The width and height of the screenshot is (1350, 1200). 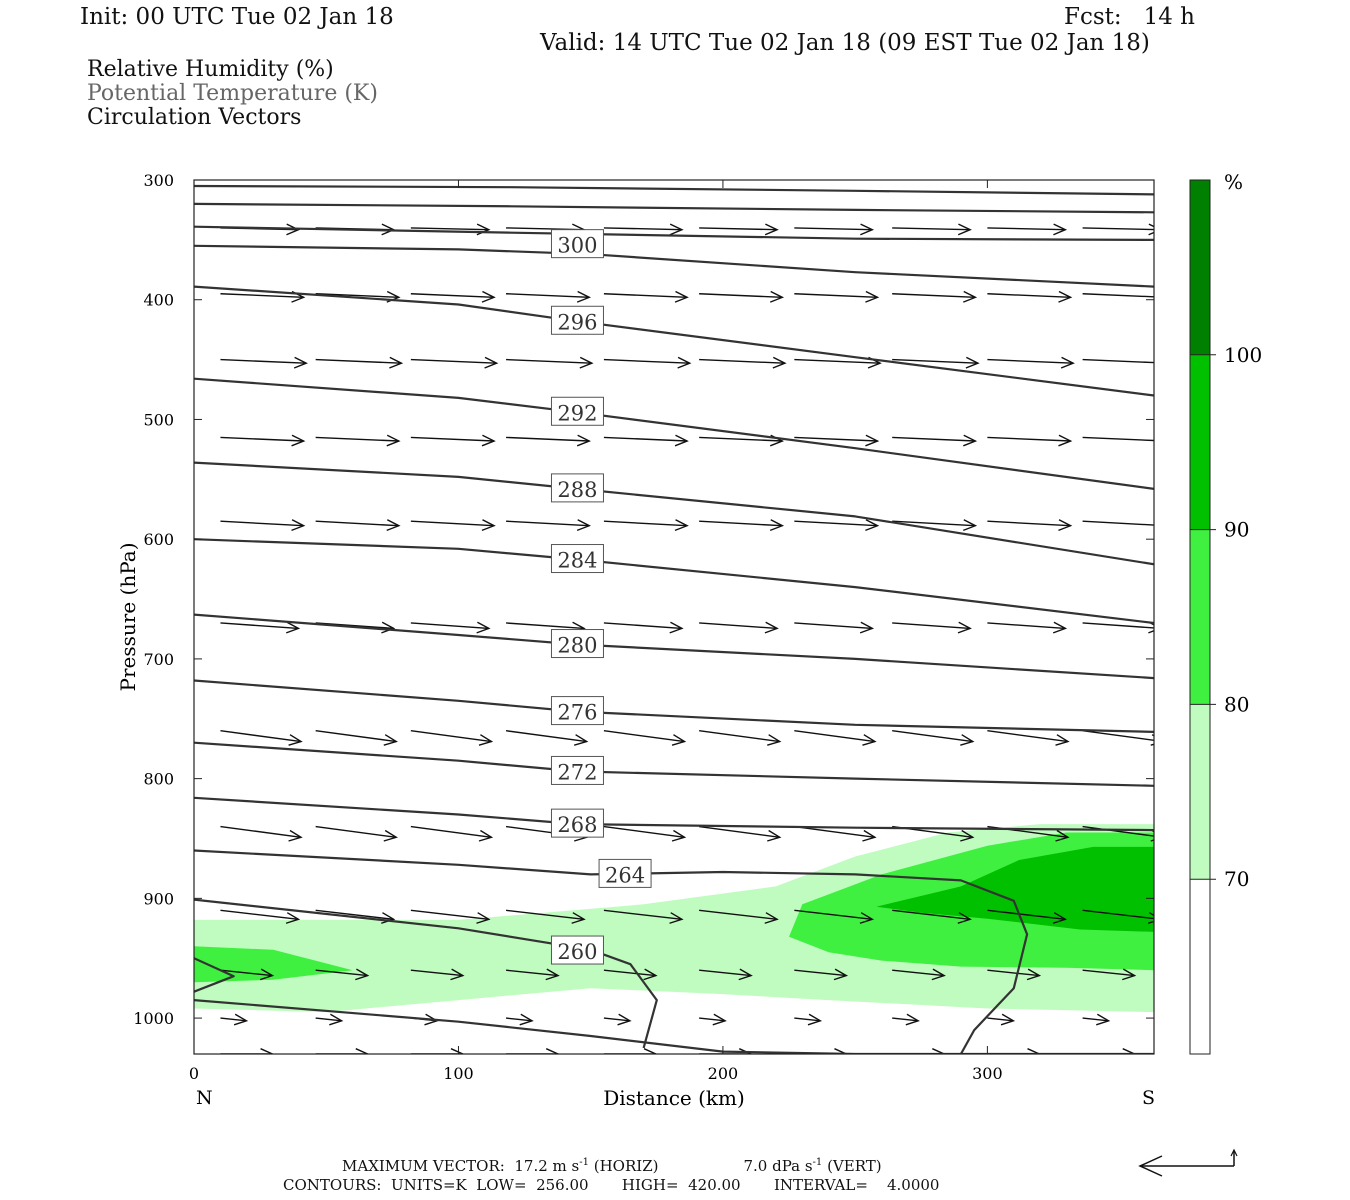 What do you see at coordinates (577, 320) in the screenshot?
I see `contour-label-296: 296` at bounding box center [577, 320].